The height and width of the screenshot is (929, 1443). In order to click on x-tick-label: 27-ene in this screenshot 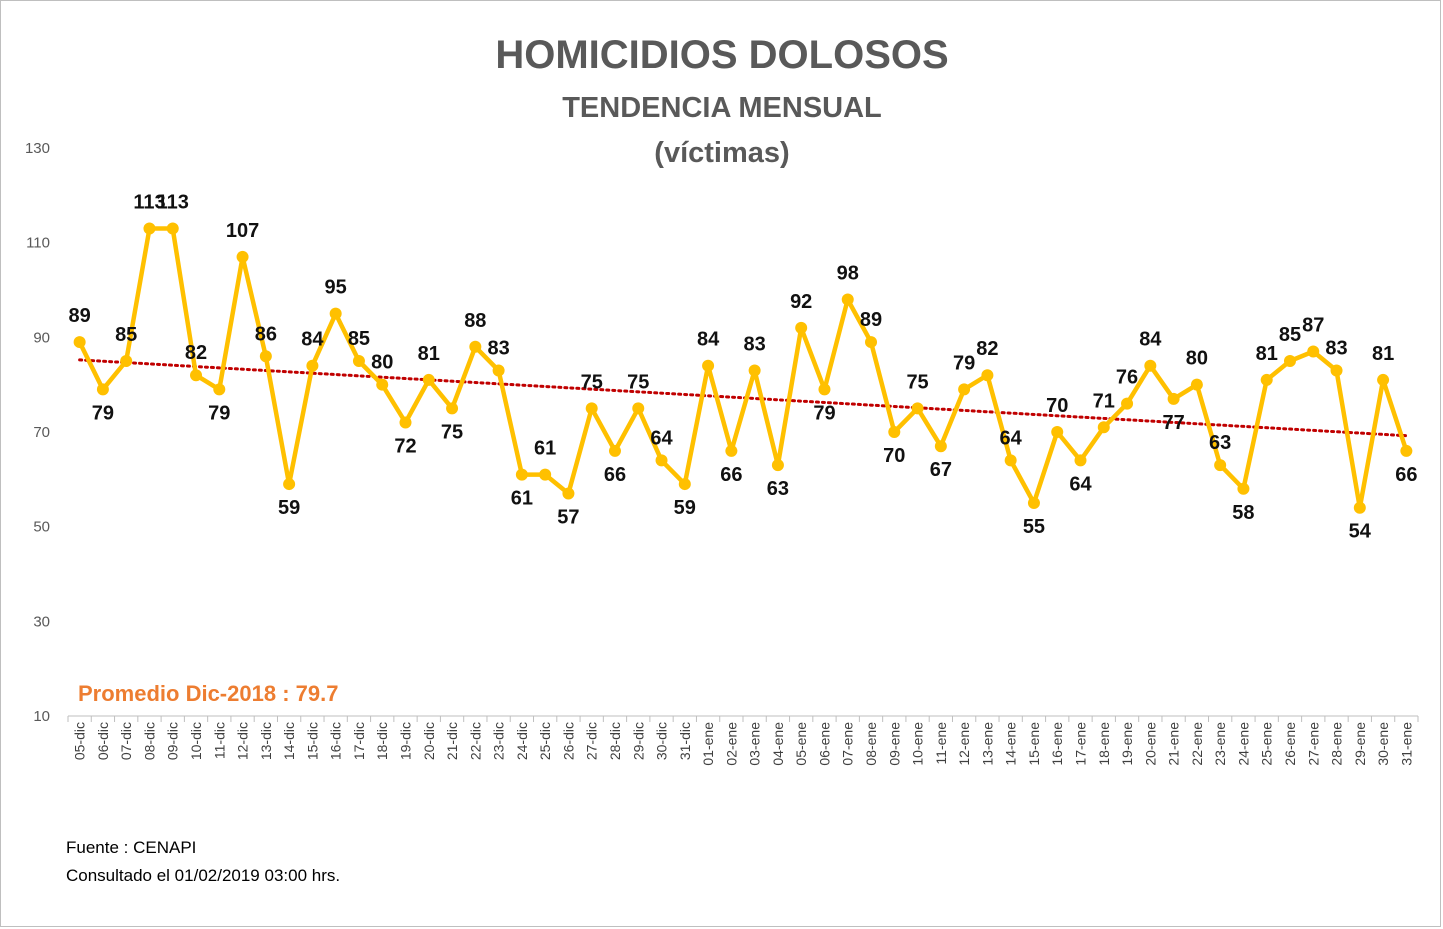, I will do `click(1313, 744)`.